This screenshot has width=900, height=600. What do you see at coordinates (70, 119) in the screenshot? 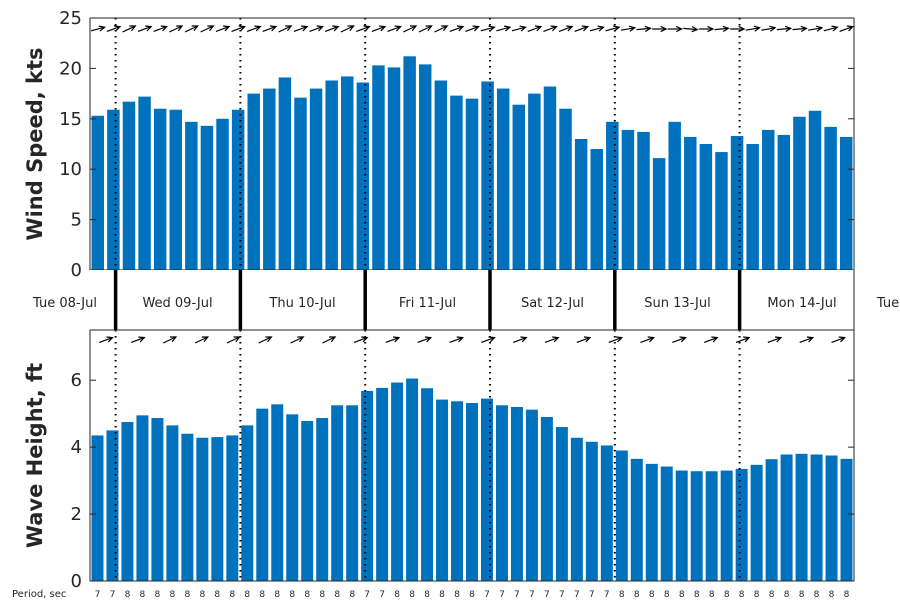
I see `y-tick-label: 15` at bounding box center [70, 119].